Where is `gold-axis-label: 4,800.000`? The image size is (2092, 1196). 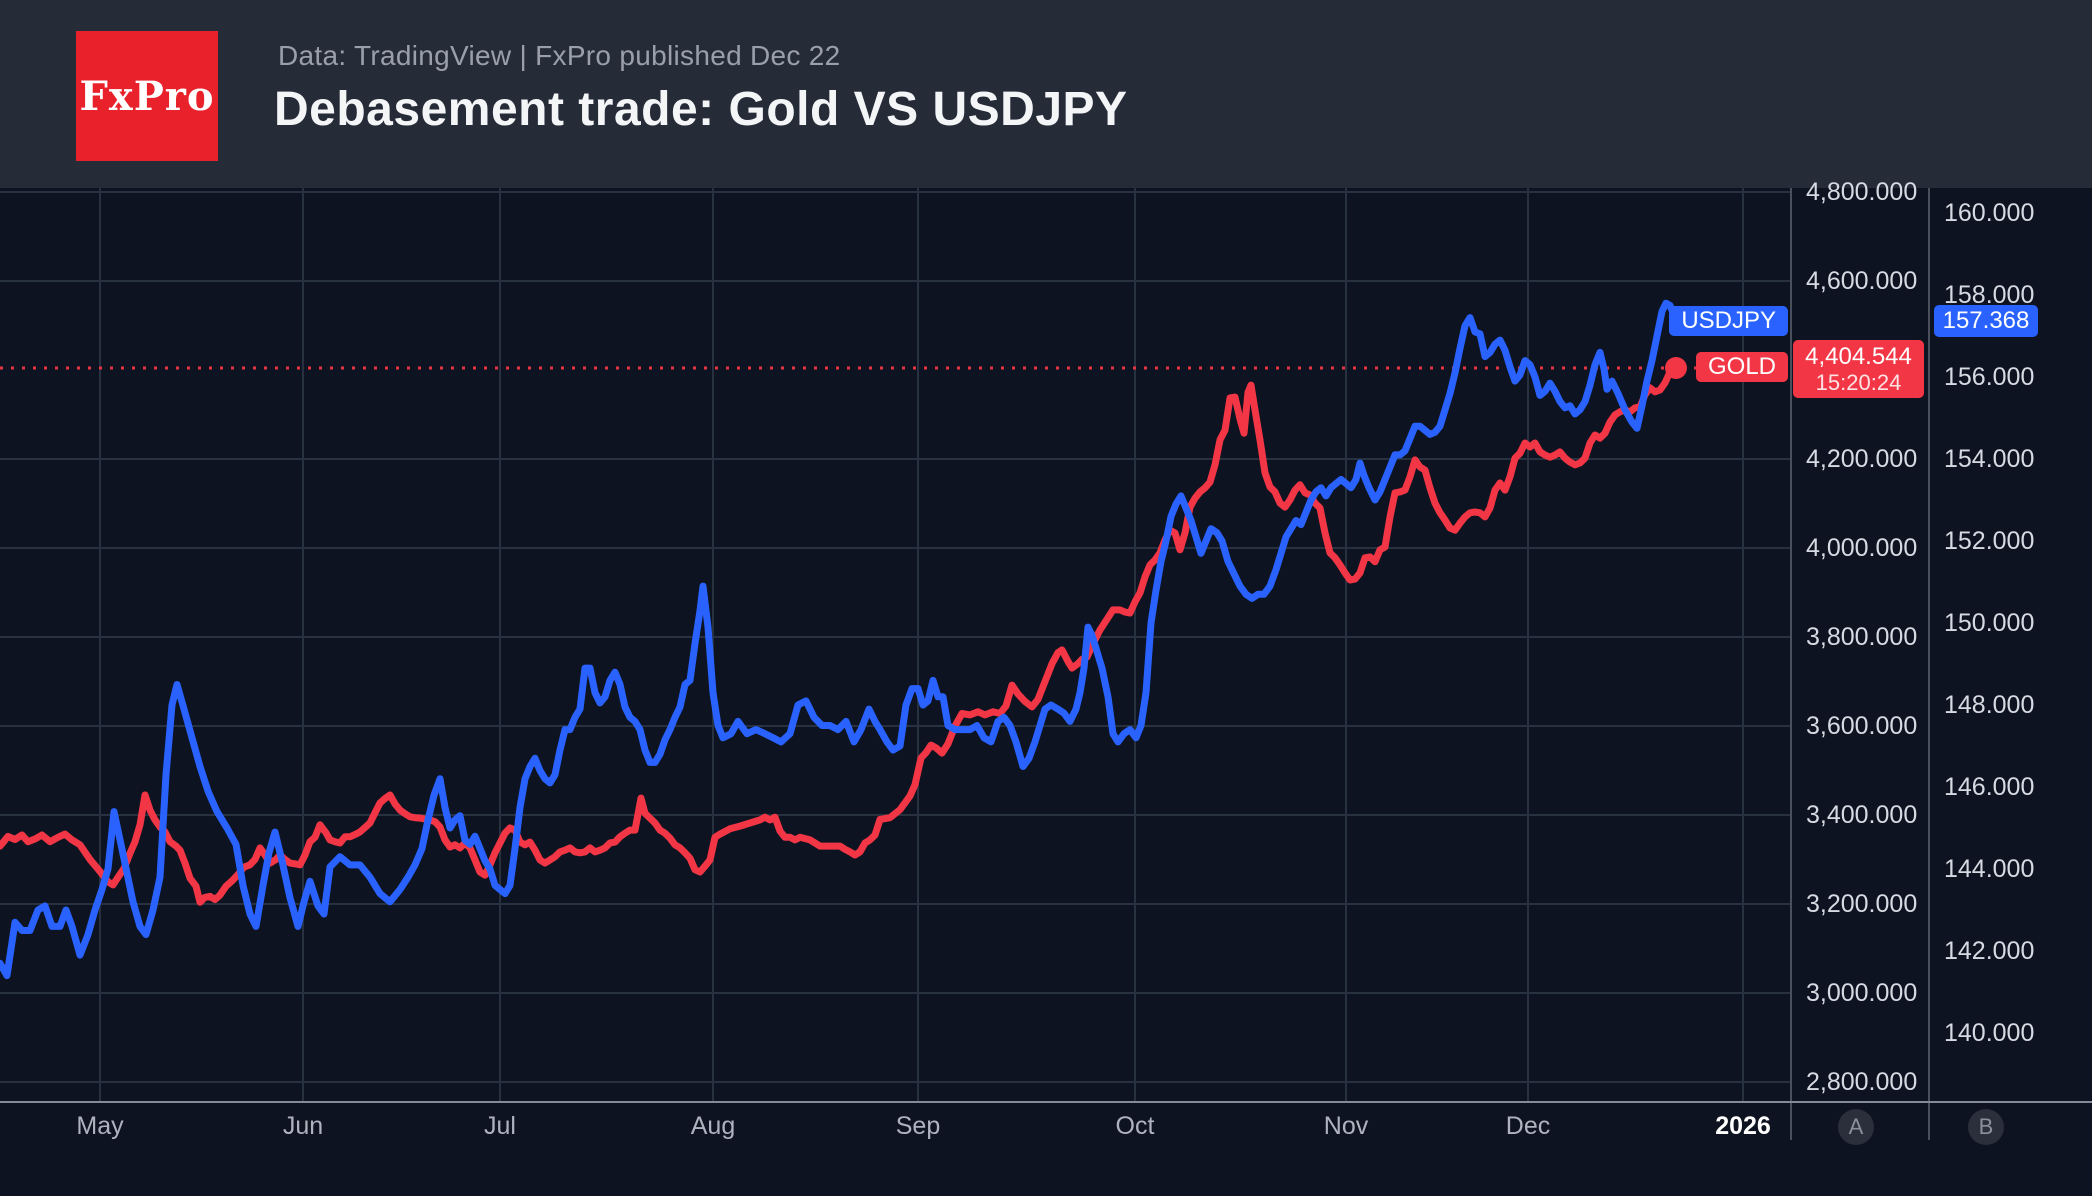 gold-axis-label: 4,800.000 is located at coordinates (1862, 192).